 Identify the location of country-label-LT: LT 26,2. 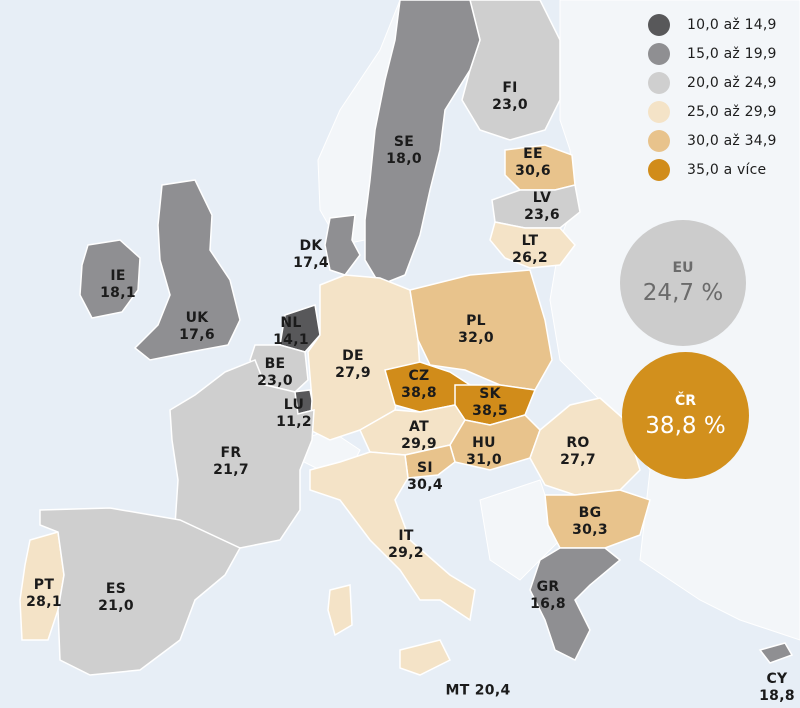
(530, 250).